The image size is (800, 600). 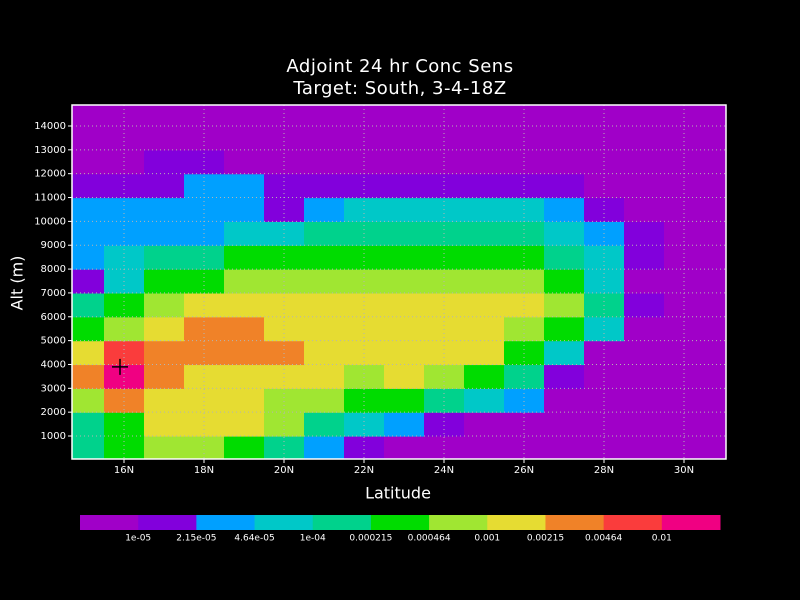 I want to click on colorbar-label: 0.00464, so click(x=603, y=539).